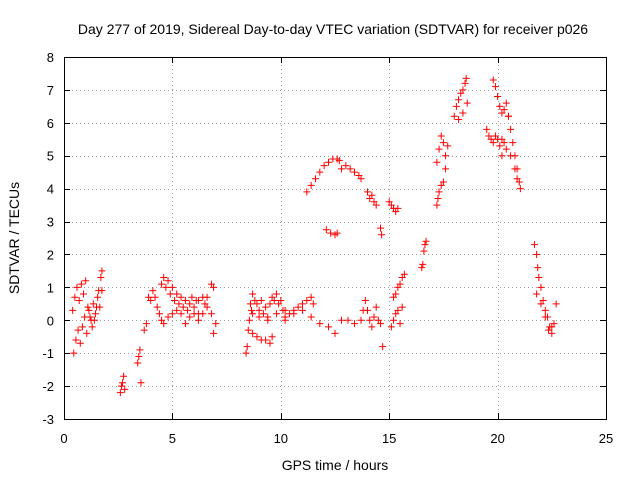 The width and height of the screenshot is (640, 480). Describe the element at coordinates (172, 438) in the screenshot. I see `x-tick-label: 5` at that location.